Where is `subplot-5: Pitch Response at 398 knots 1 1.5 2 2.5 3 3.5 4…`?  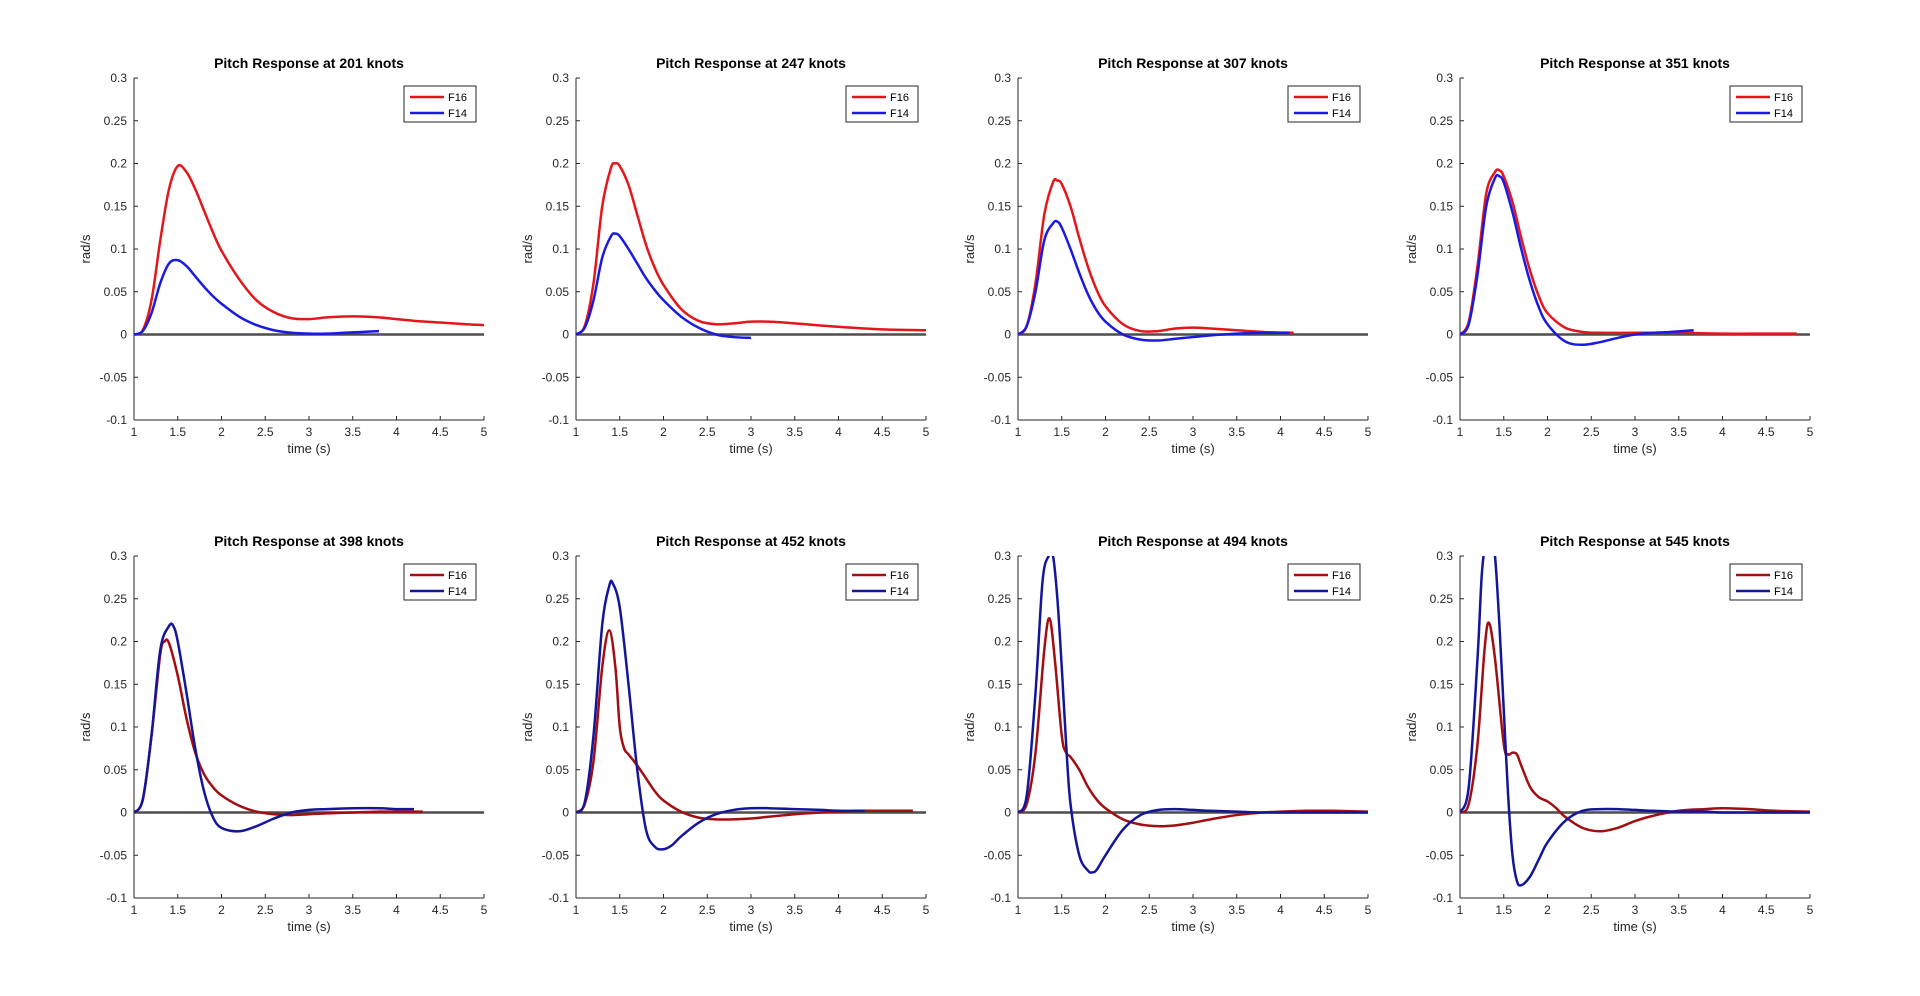
subplot-5: Pitch Response at 398 knots 1 1.5 2 2.5 3 3.5 4… is located at coordinates (283, 733).